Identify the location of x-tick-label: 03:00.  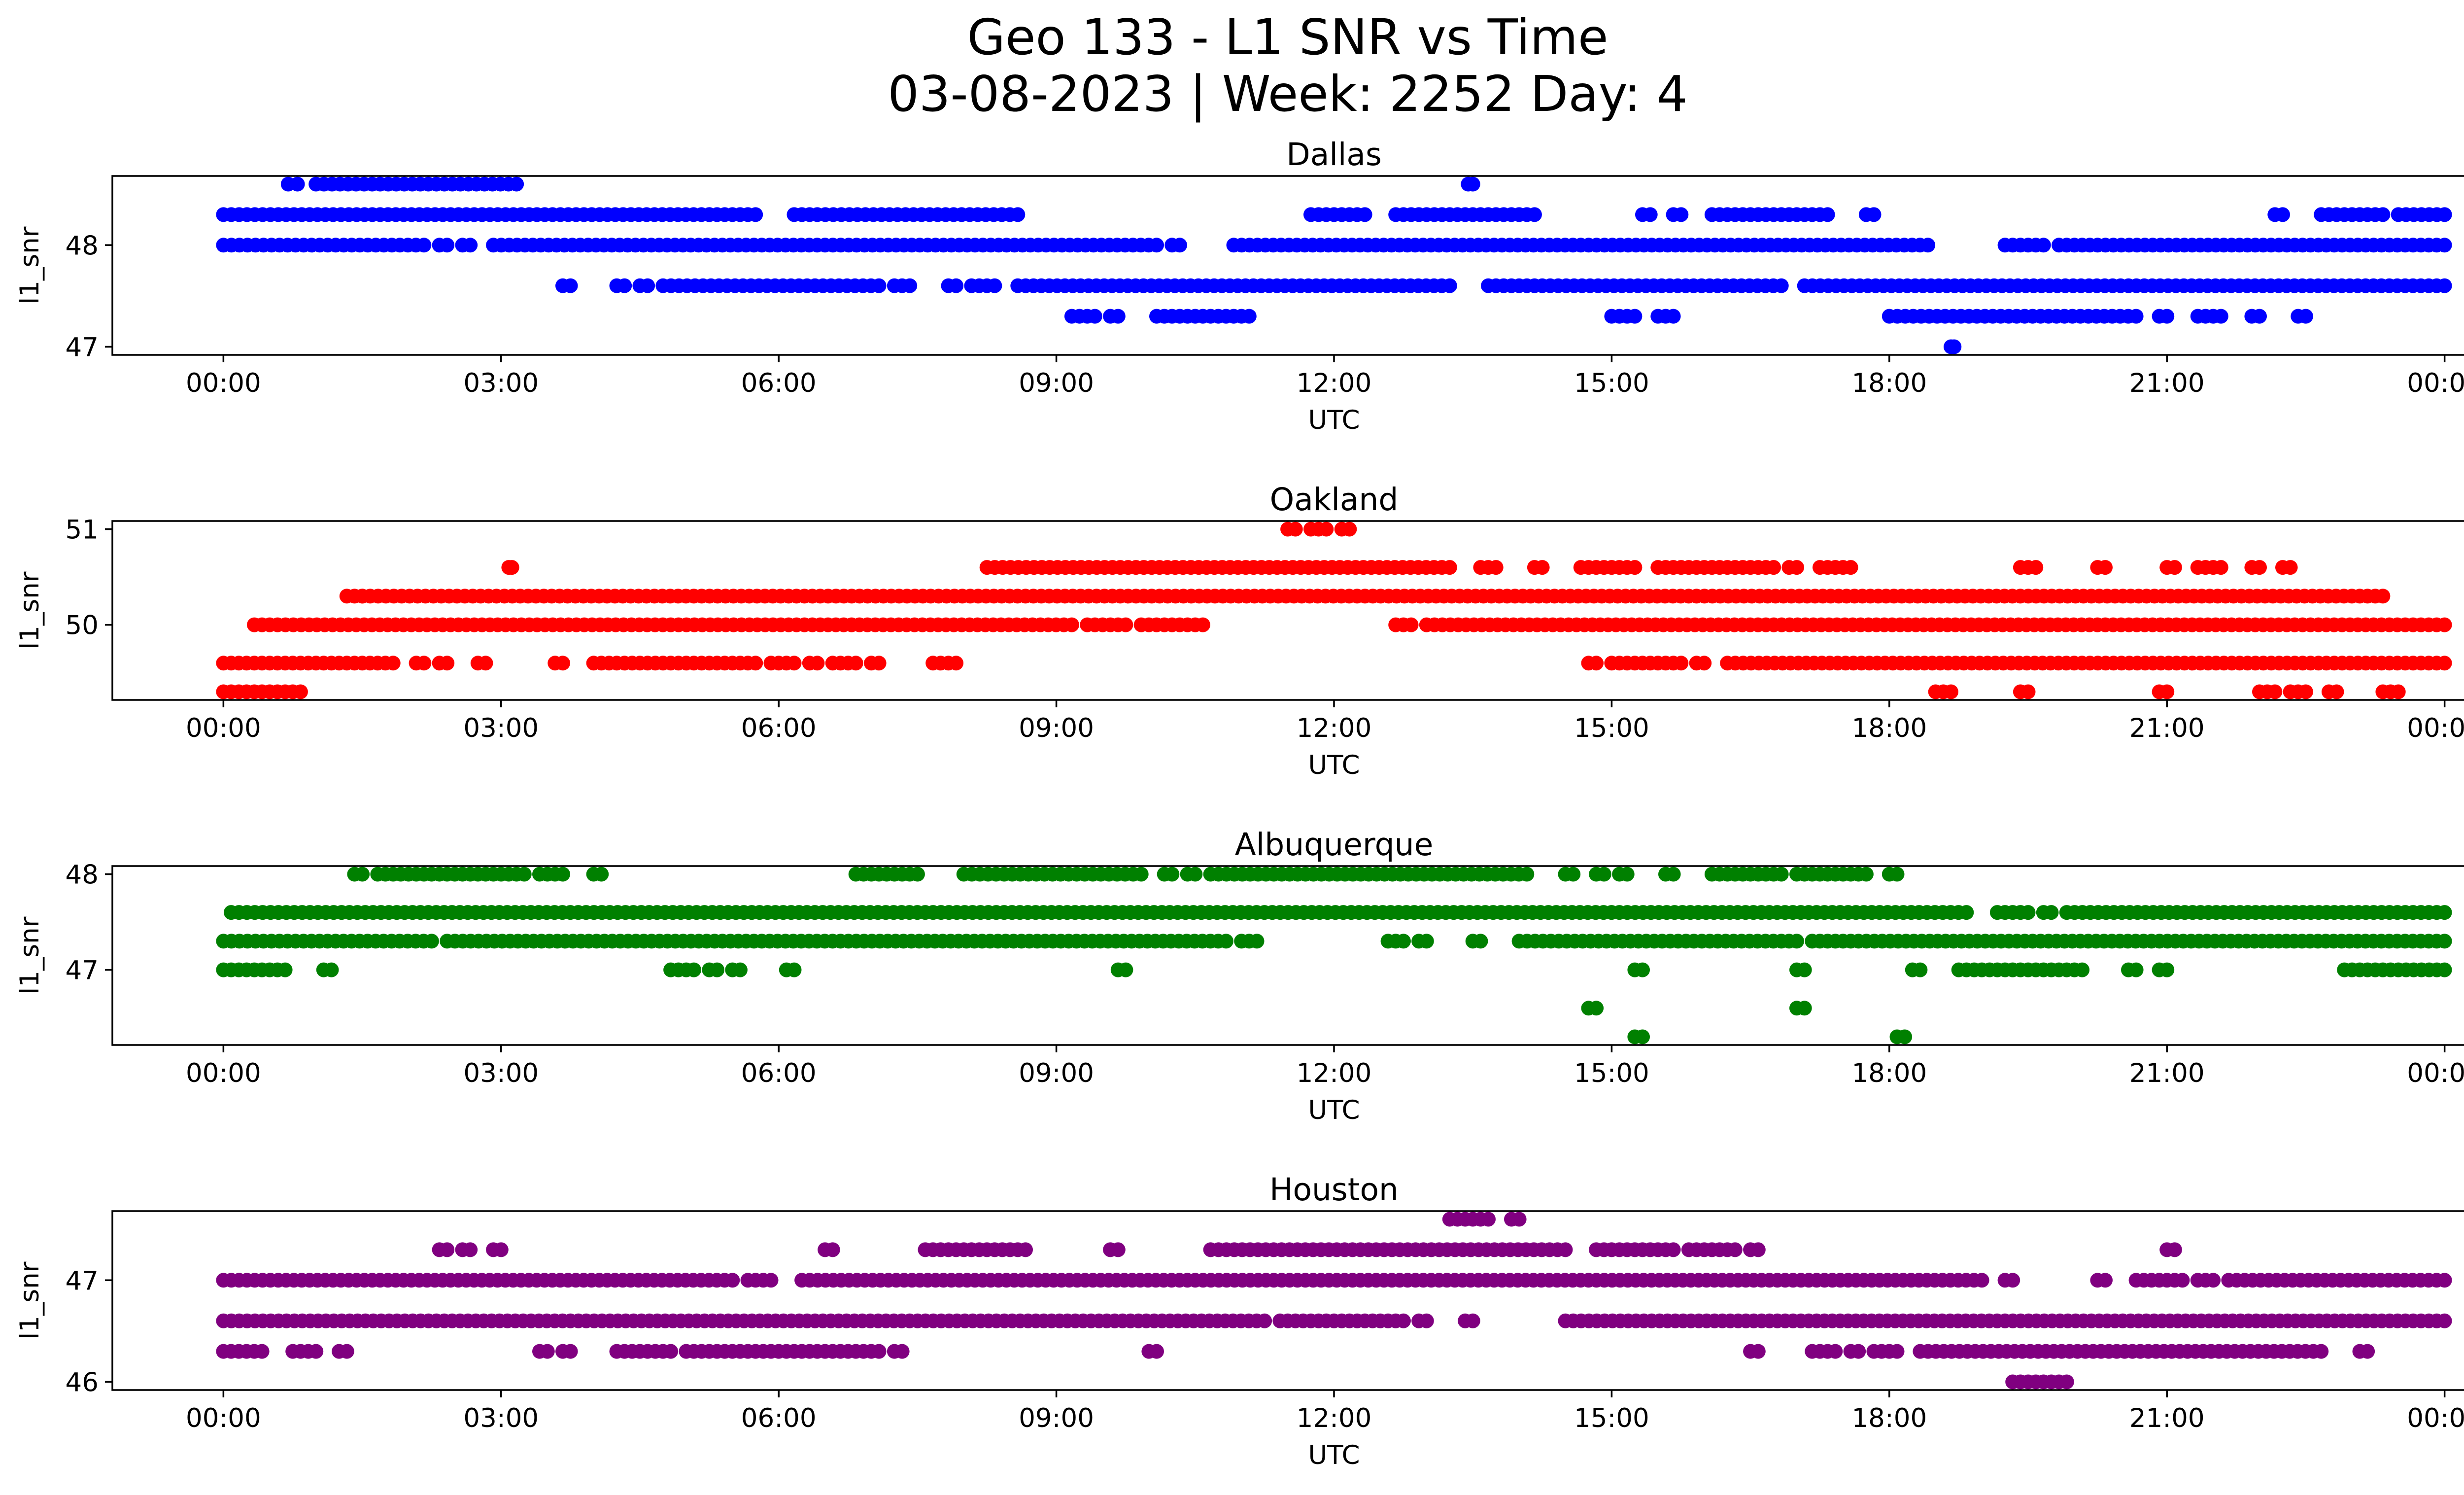
(501, 383).